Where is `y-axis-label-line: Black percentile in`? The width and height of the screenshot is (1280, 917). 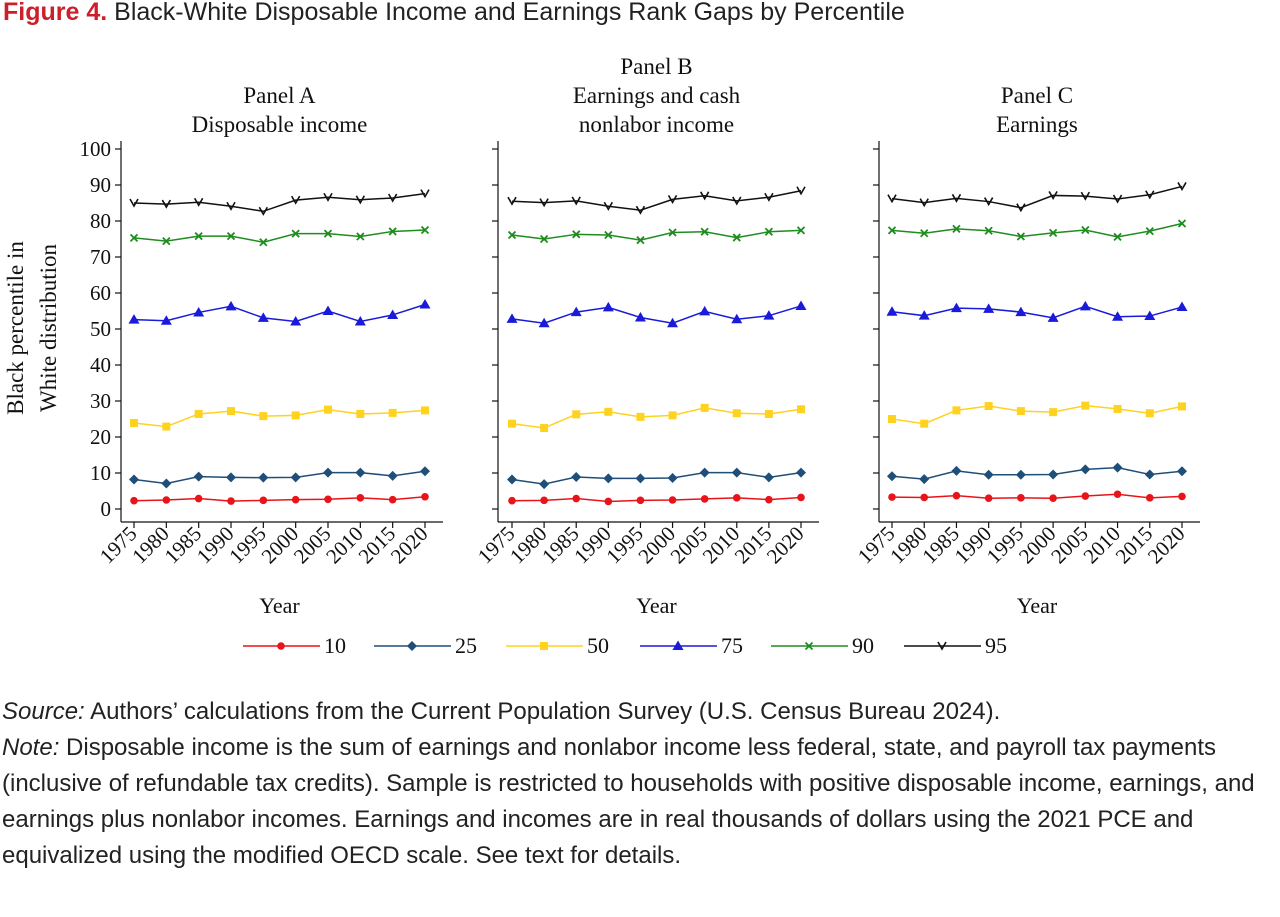
y-axis-label-line: Black percentile in is located at coordinates (15, 328).